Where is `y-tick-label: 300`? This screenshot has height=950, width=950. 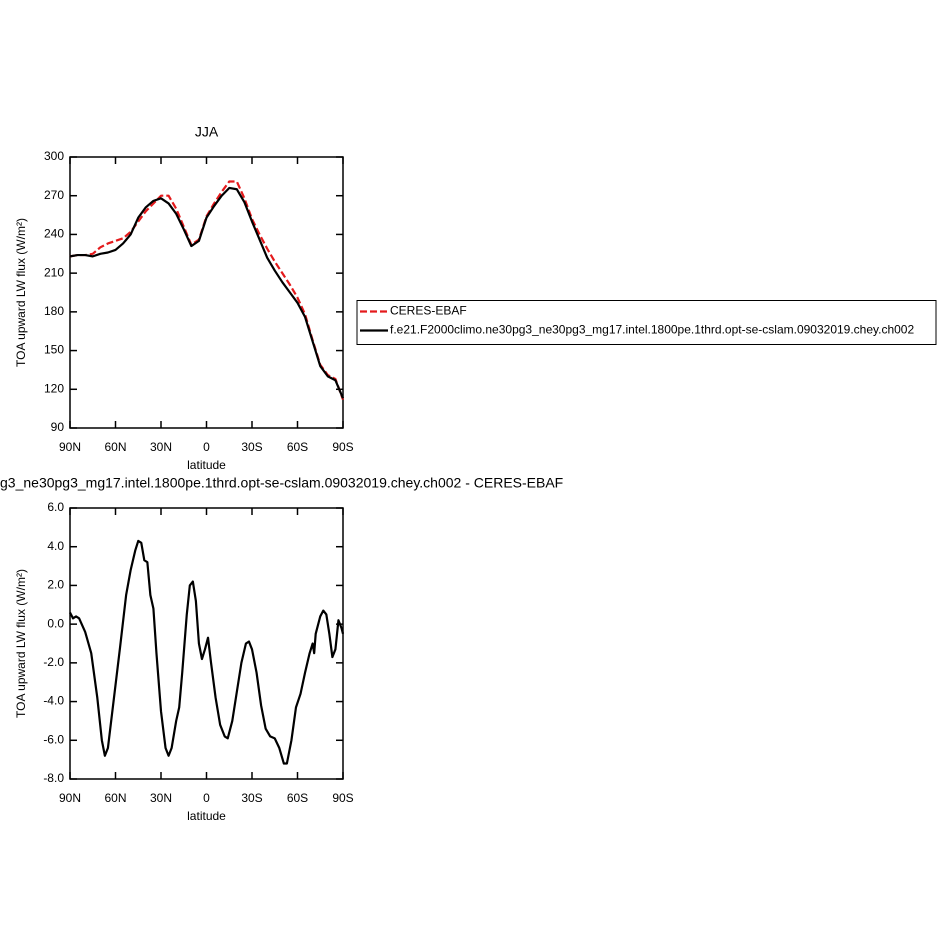 y-tick-label: 300 is located at coordinates (54, 156).